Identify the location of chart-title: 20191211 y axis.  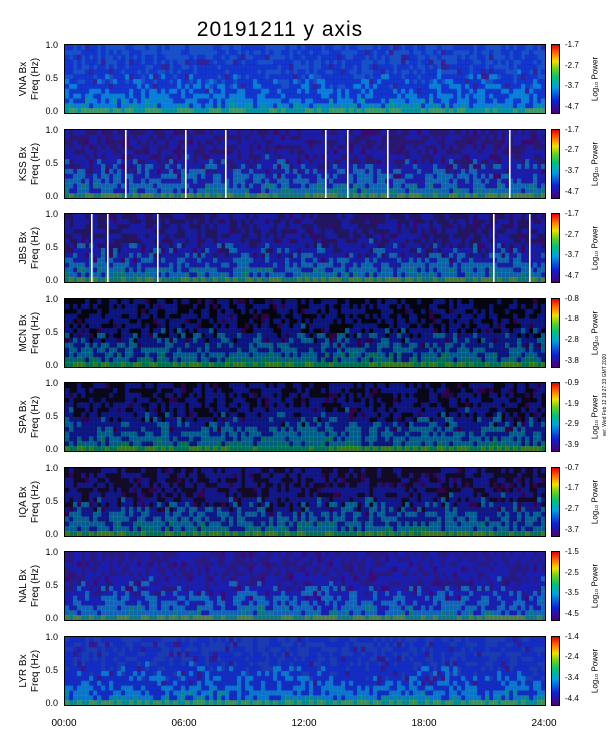
(280, 29).